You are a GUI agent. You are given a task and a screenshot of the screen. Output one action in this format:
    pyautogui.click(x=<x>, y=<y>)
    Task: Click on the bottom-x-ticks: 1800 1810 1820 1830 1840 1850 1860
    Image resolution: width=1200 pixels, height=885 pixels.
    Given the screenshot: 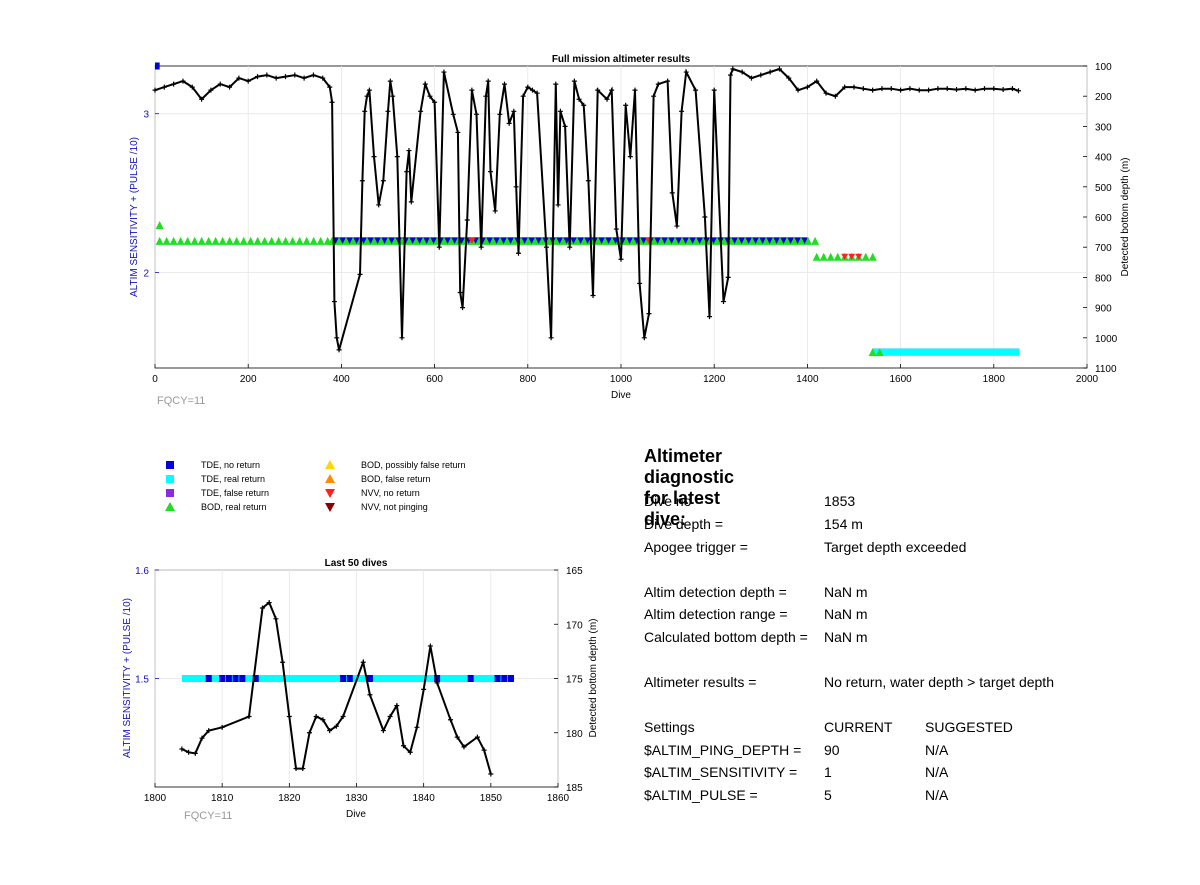 What is the action you would take?
    pyautogui.click(x=357, y=793)
    